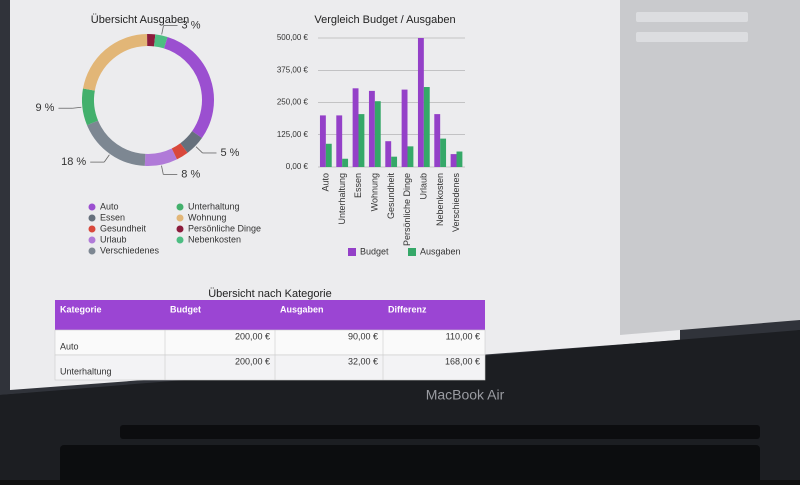 The width and height of the screenshot is (800, 485). What do you see at coordinates (407, 309) in the screenshot?
I see `header-cell: Differenz` at bounding box center [407, 309].